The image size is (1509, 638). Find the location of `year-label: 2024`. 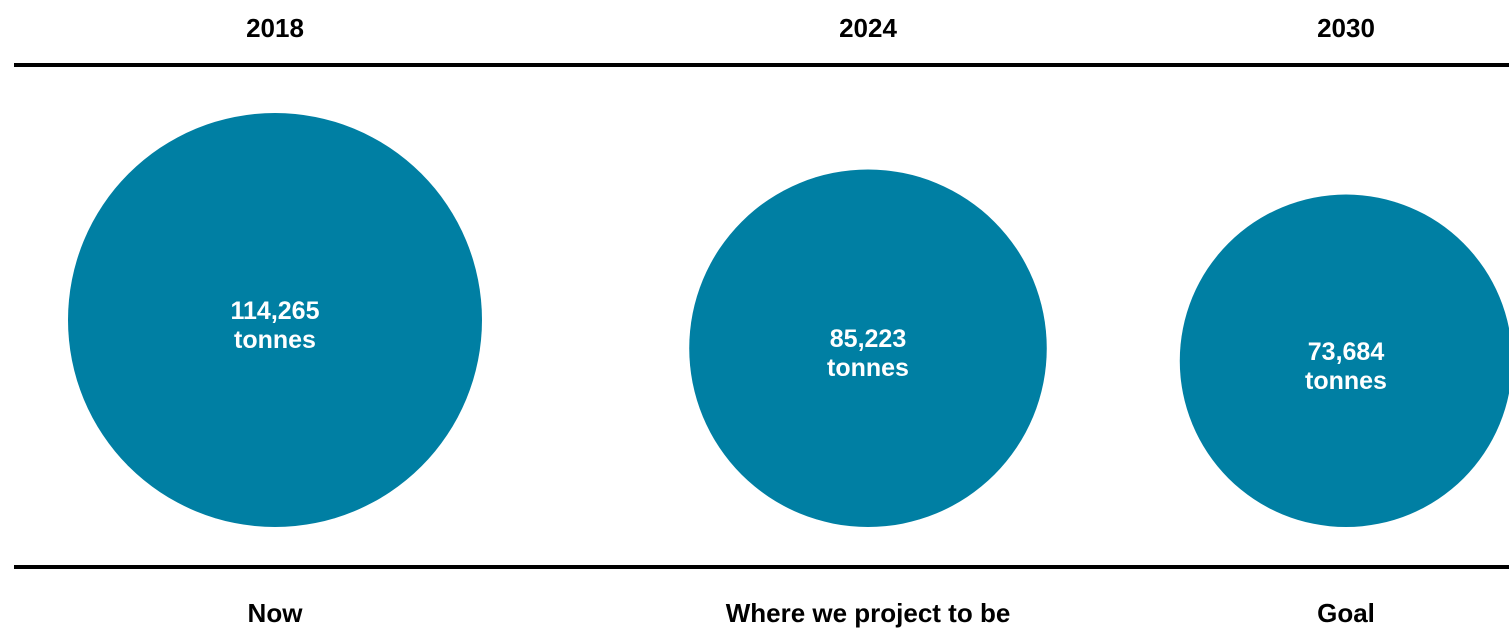

year-label: 2024 is located at coordinates (868, 28).